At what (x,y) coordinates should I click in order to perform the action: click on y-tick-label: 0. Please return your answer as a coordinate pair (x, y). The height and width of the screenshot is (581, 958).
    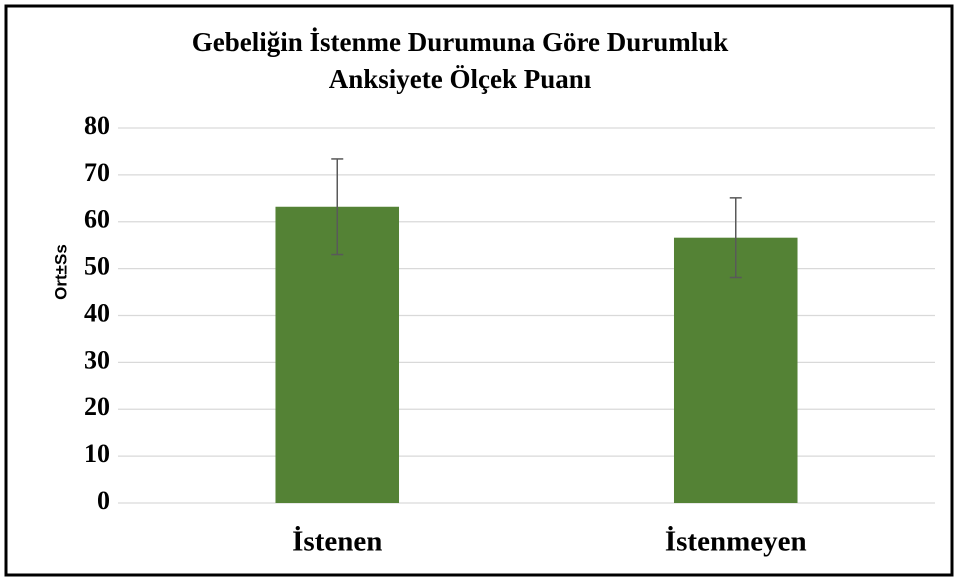
    Looking at the image, I should click on (103, 500).